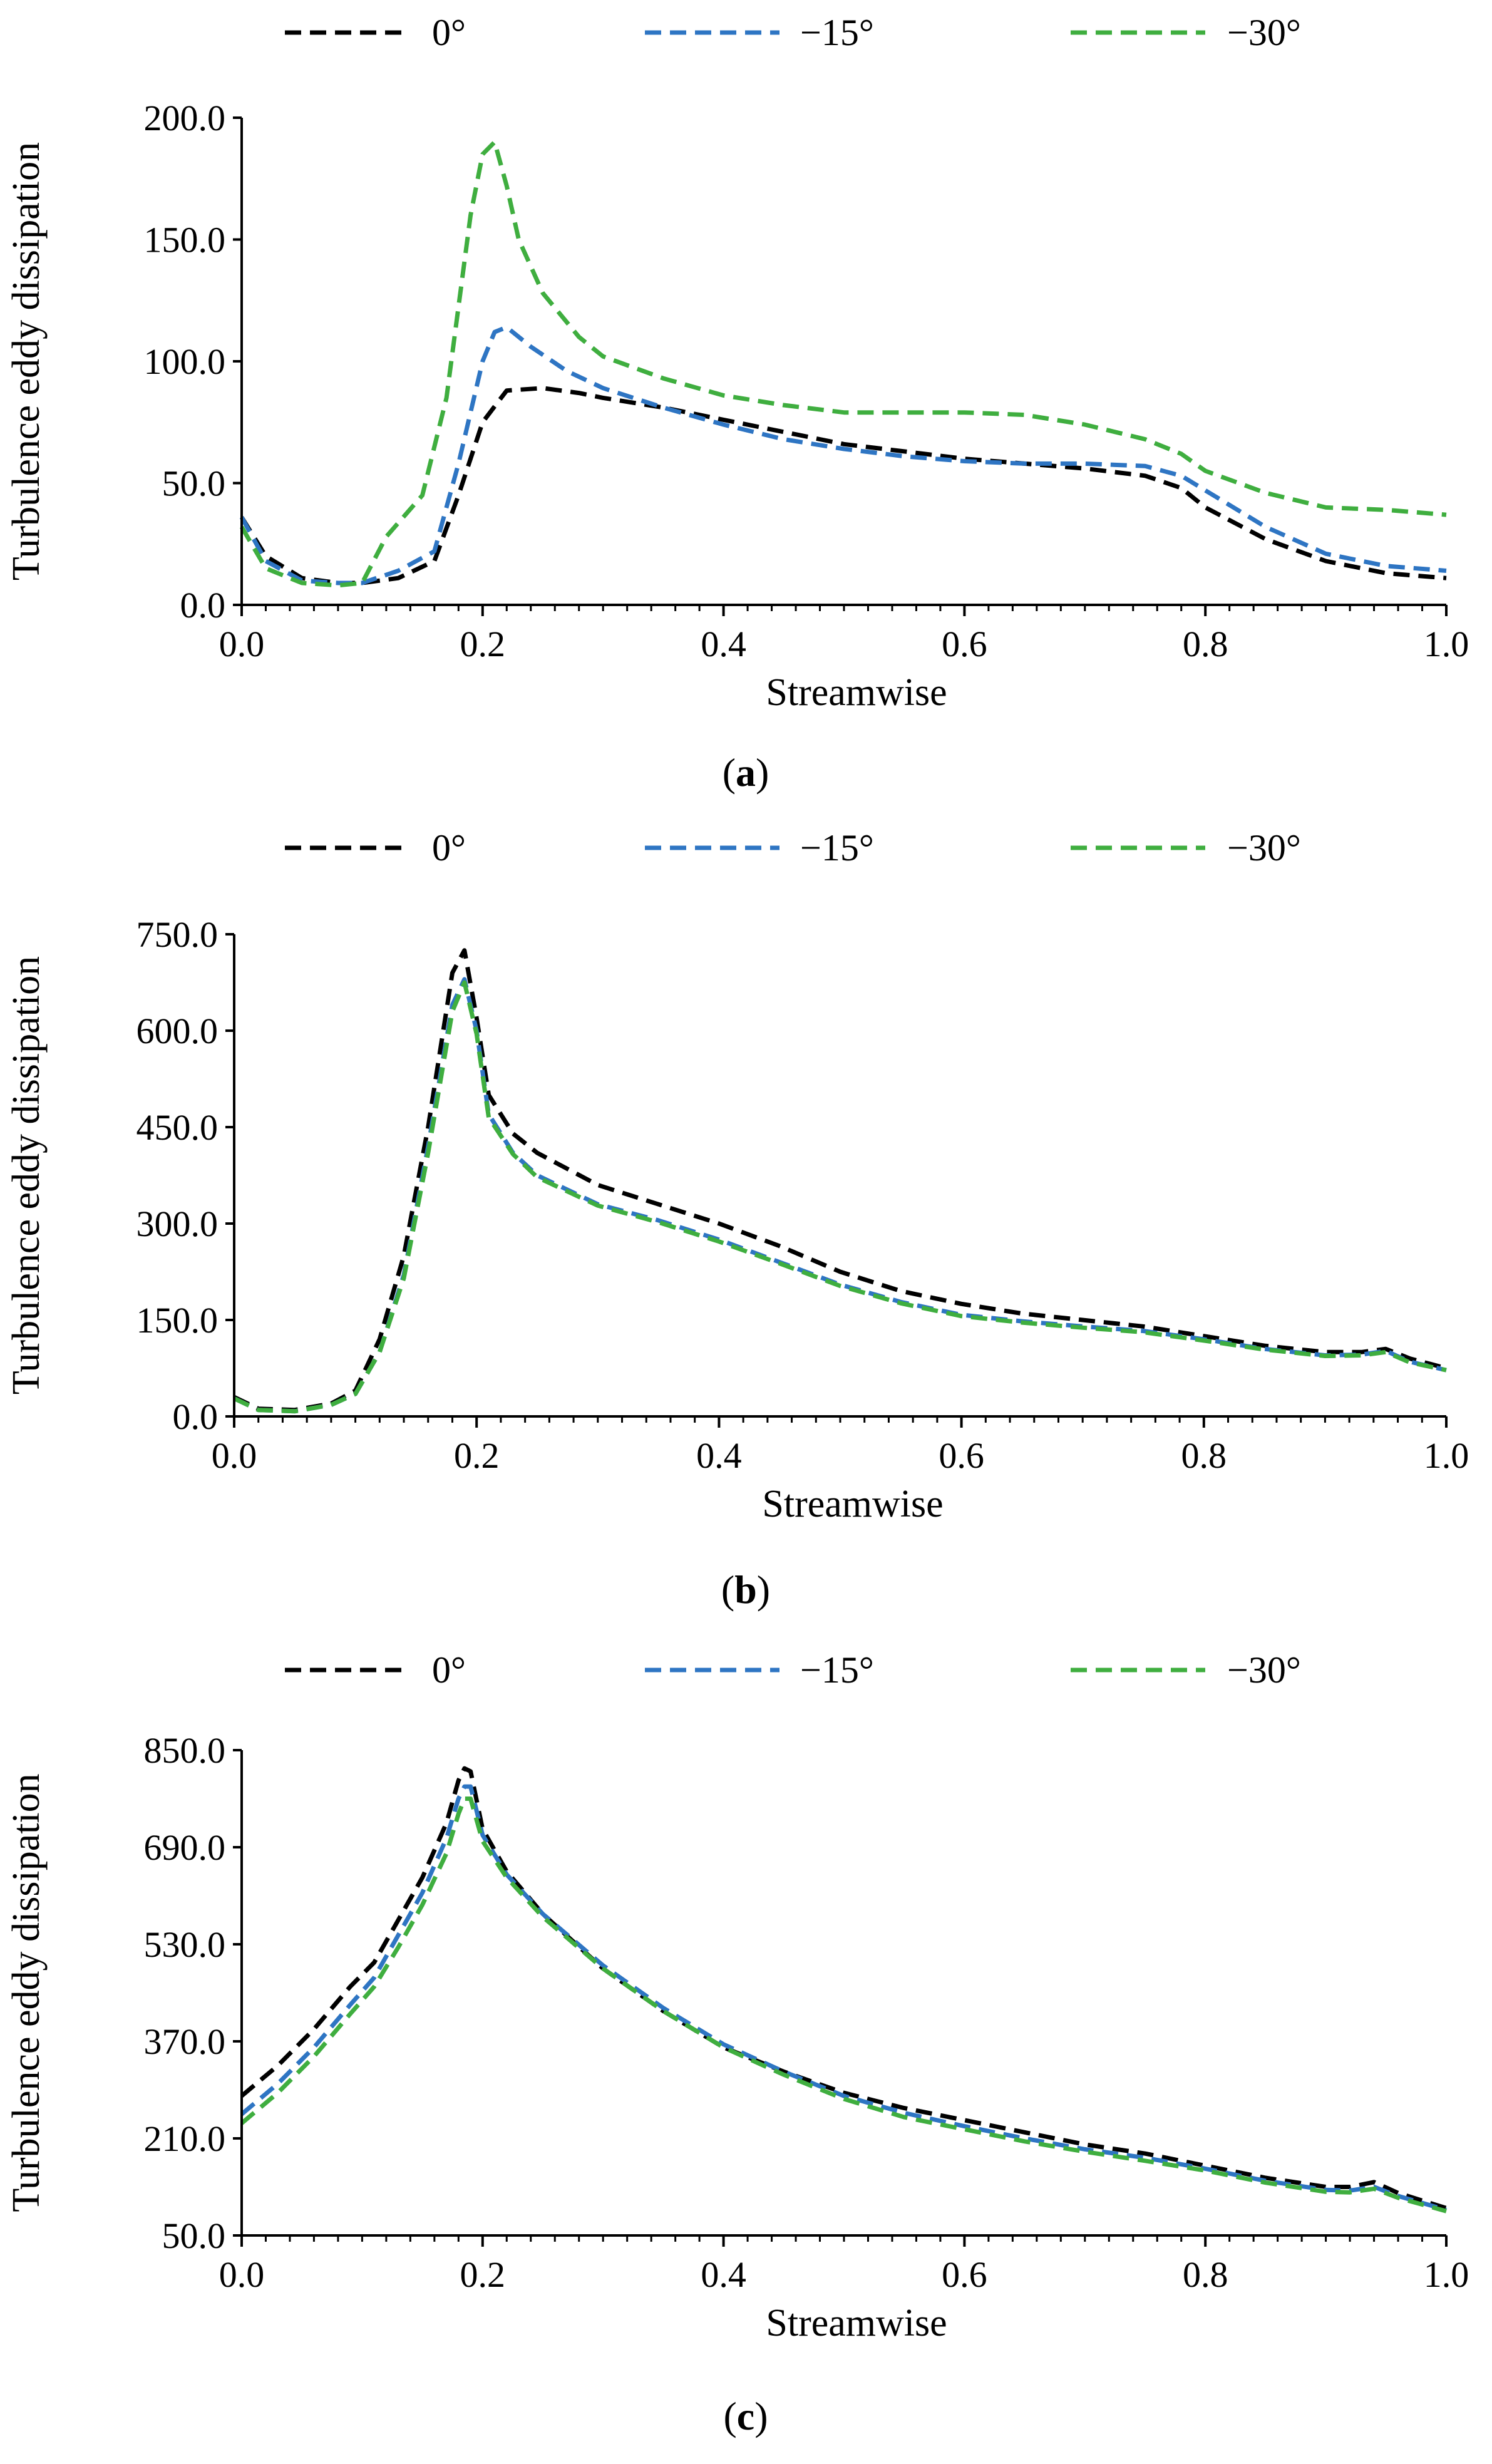  What do you see at coordinates (185, 2042) in the screenshot?
I see `y-tick-label: 370.0` at bounding box center [185, 2042].